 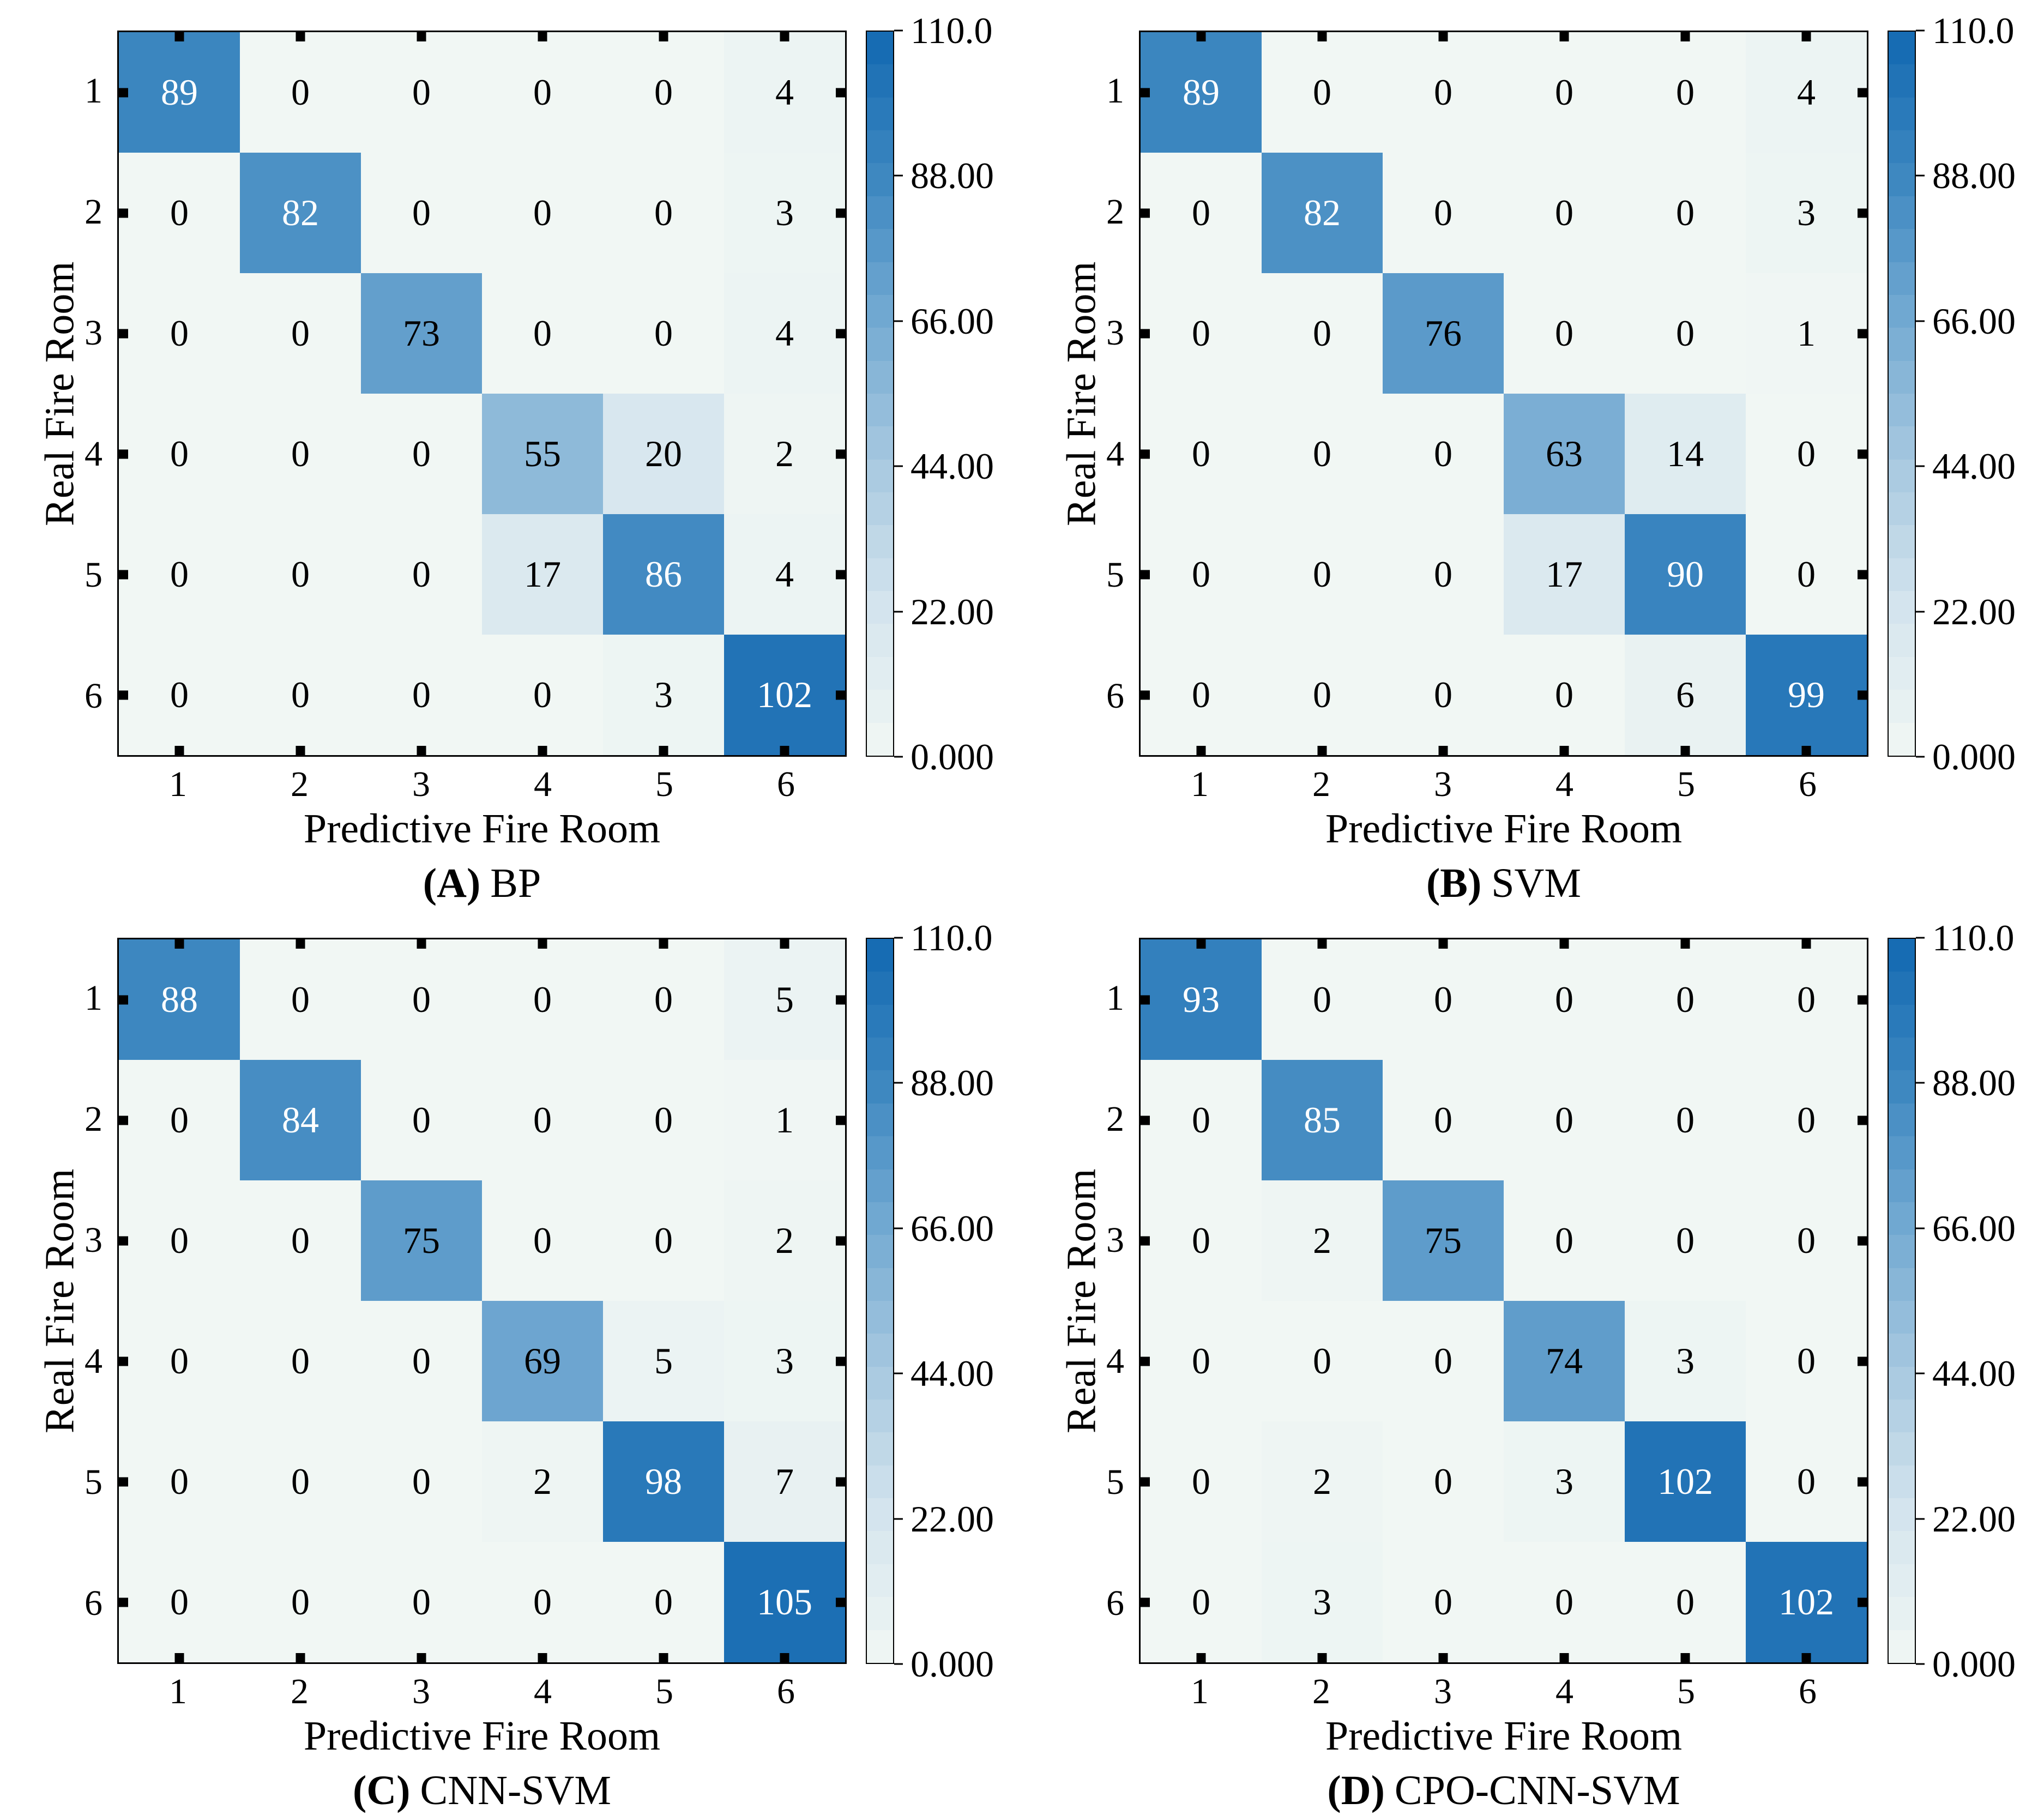 What do you see at coordinates (1564, 784) in the screenshot?
I see `x-tick-label: 4` at bounding box center [1564, 784].